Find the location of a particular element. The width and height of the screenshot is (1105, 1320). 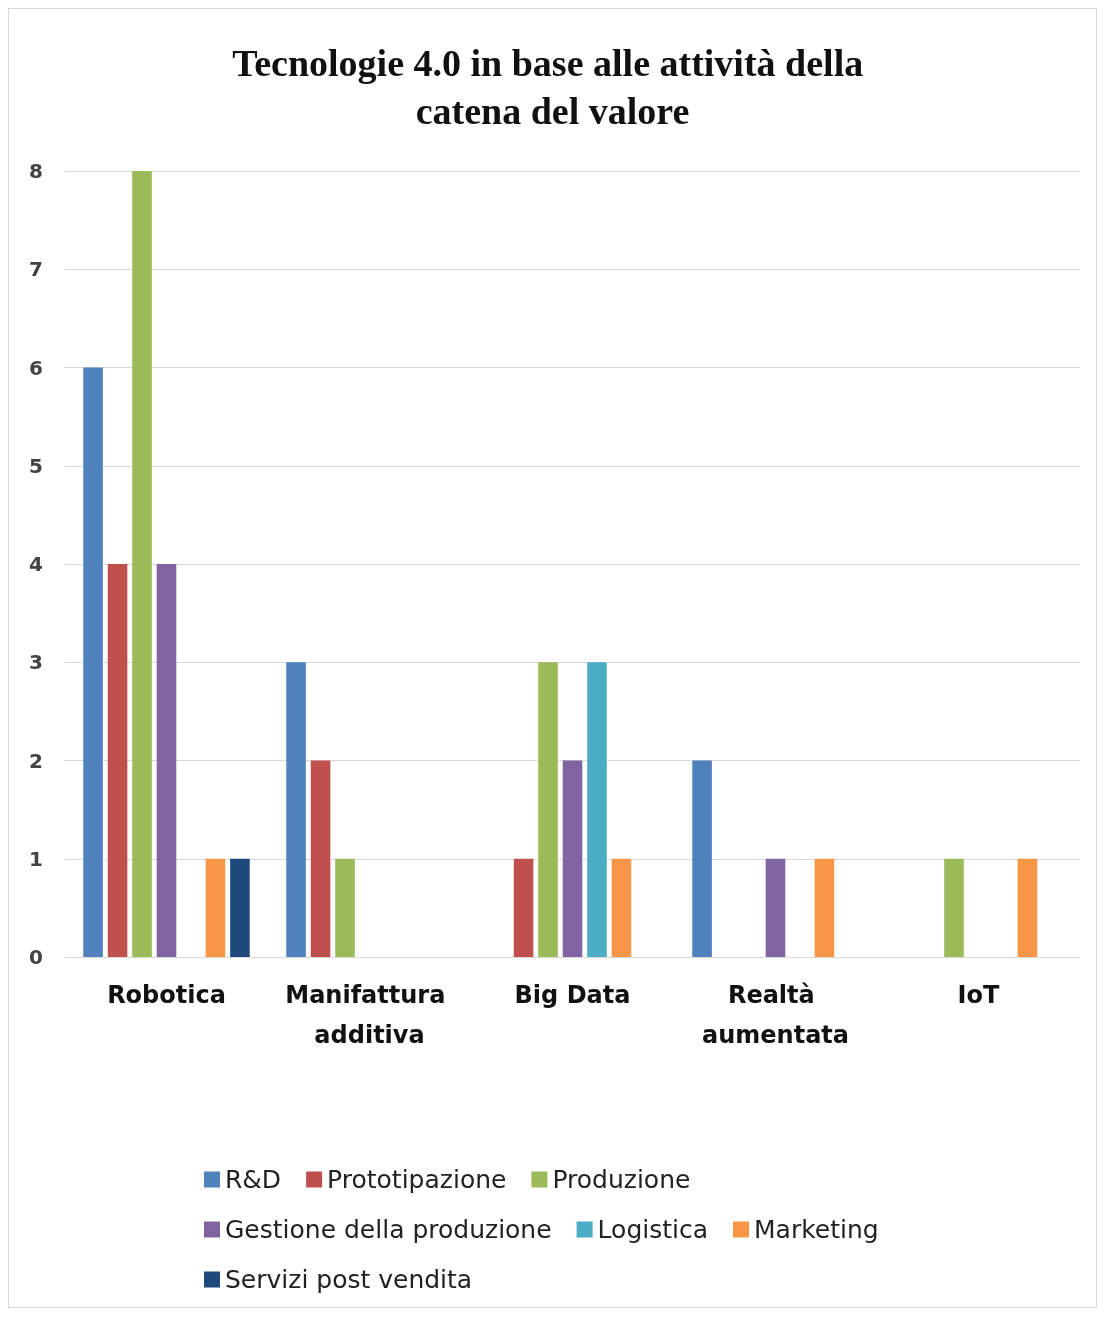

y-tick-label: 4 is located at coordinates (36, 564).